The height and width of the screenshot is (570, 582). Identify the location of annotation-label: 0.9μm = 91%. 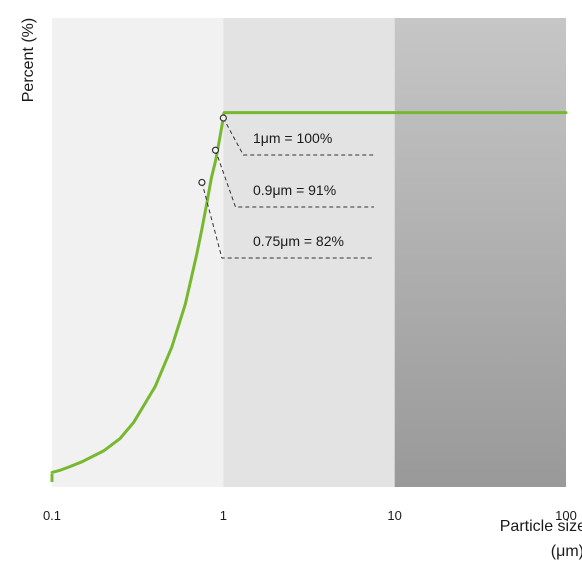
(294, 190).